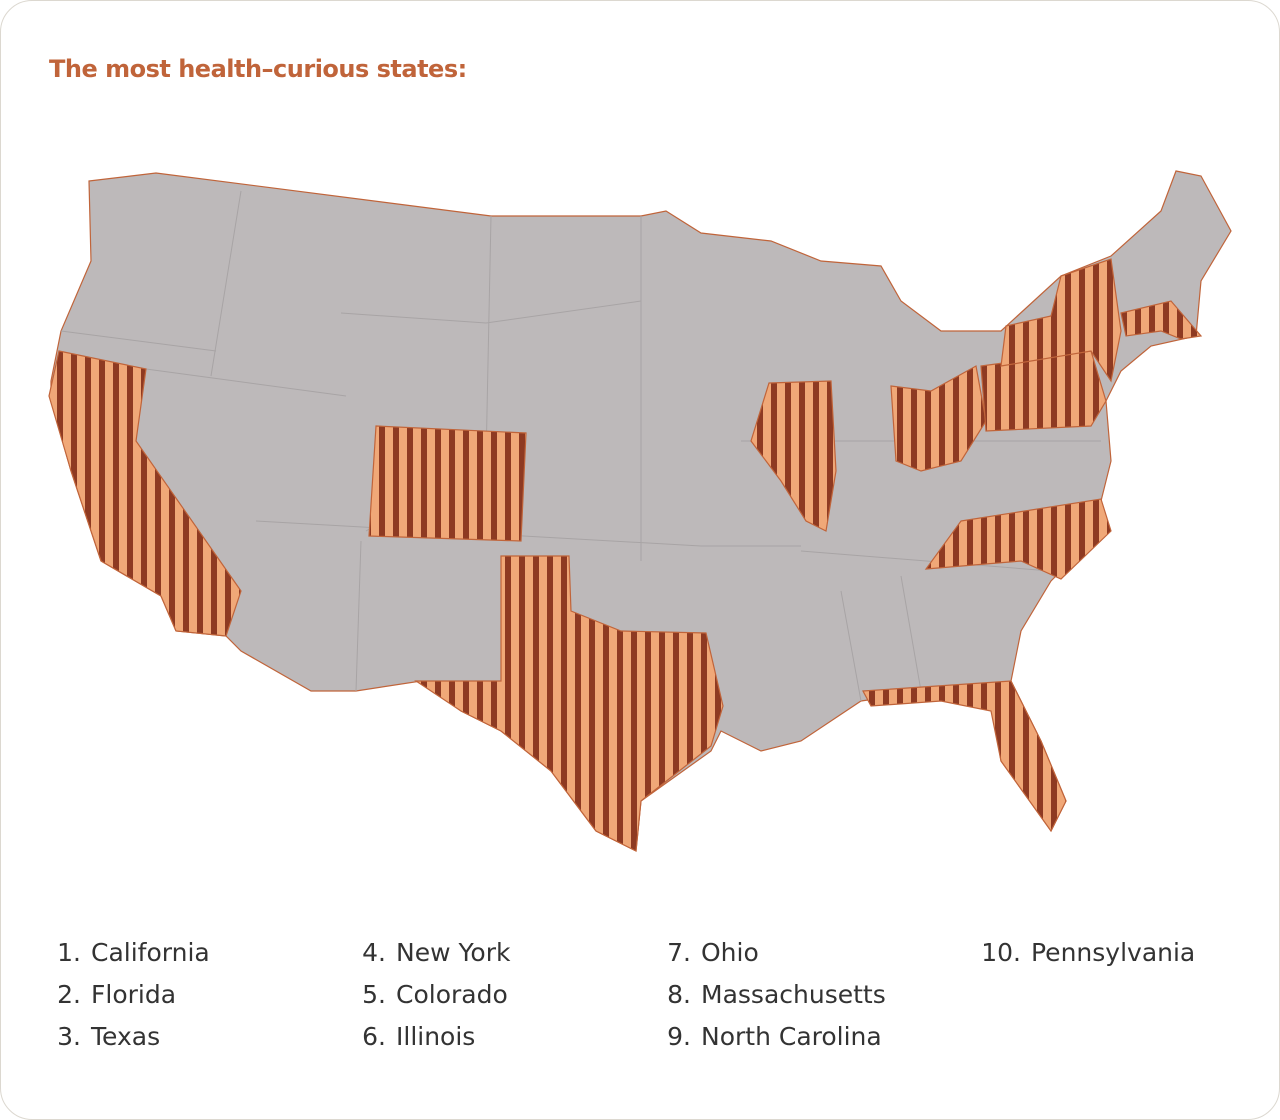 The width and height of the screenshot is (1280, 1120). I want to click on rank-item: 1., so click(69, 952).